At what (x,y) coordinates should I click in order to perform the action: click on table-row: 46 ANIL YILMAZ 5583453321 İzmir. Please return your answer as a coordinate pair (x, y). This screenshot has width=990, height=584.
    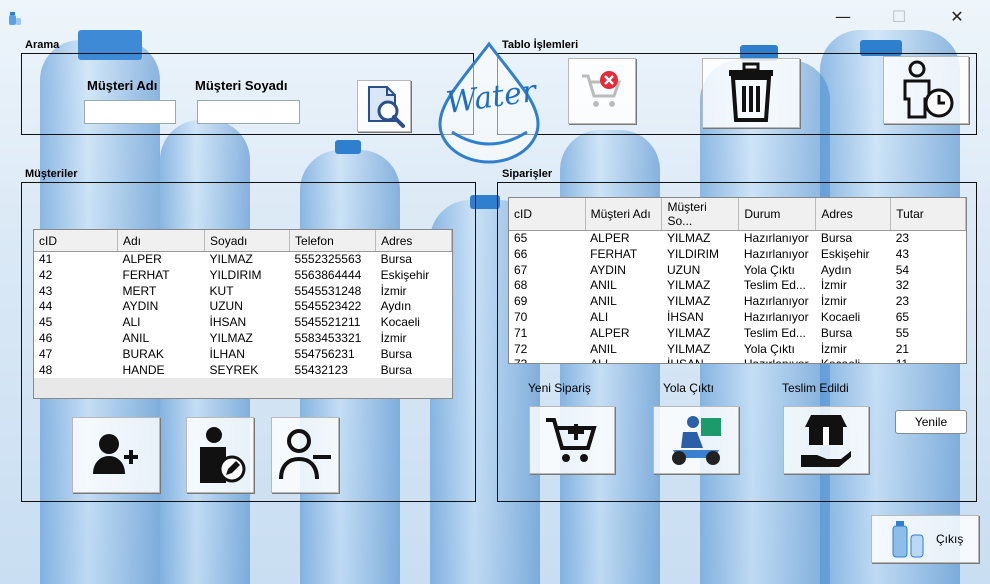
    Looking at the image, I should click on (243, 339).